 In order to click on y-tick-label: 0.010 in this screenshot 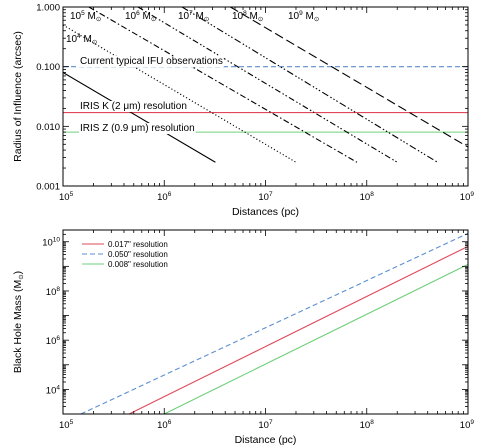, I will do `click(48, 127)`.